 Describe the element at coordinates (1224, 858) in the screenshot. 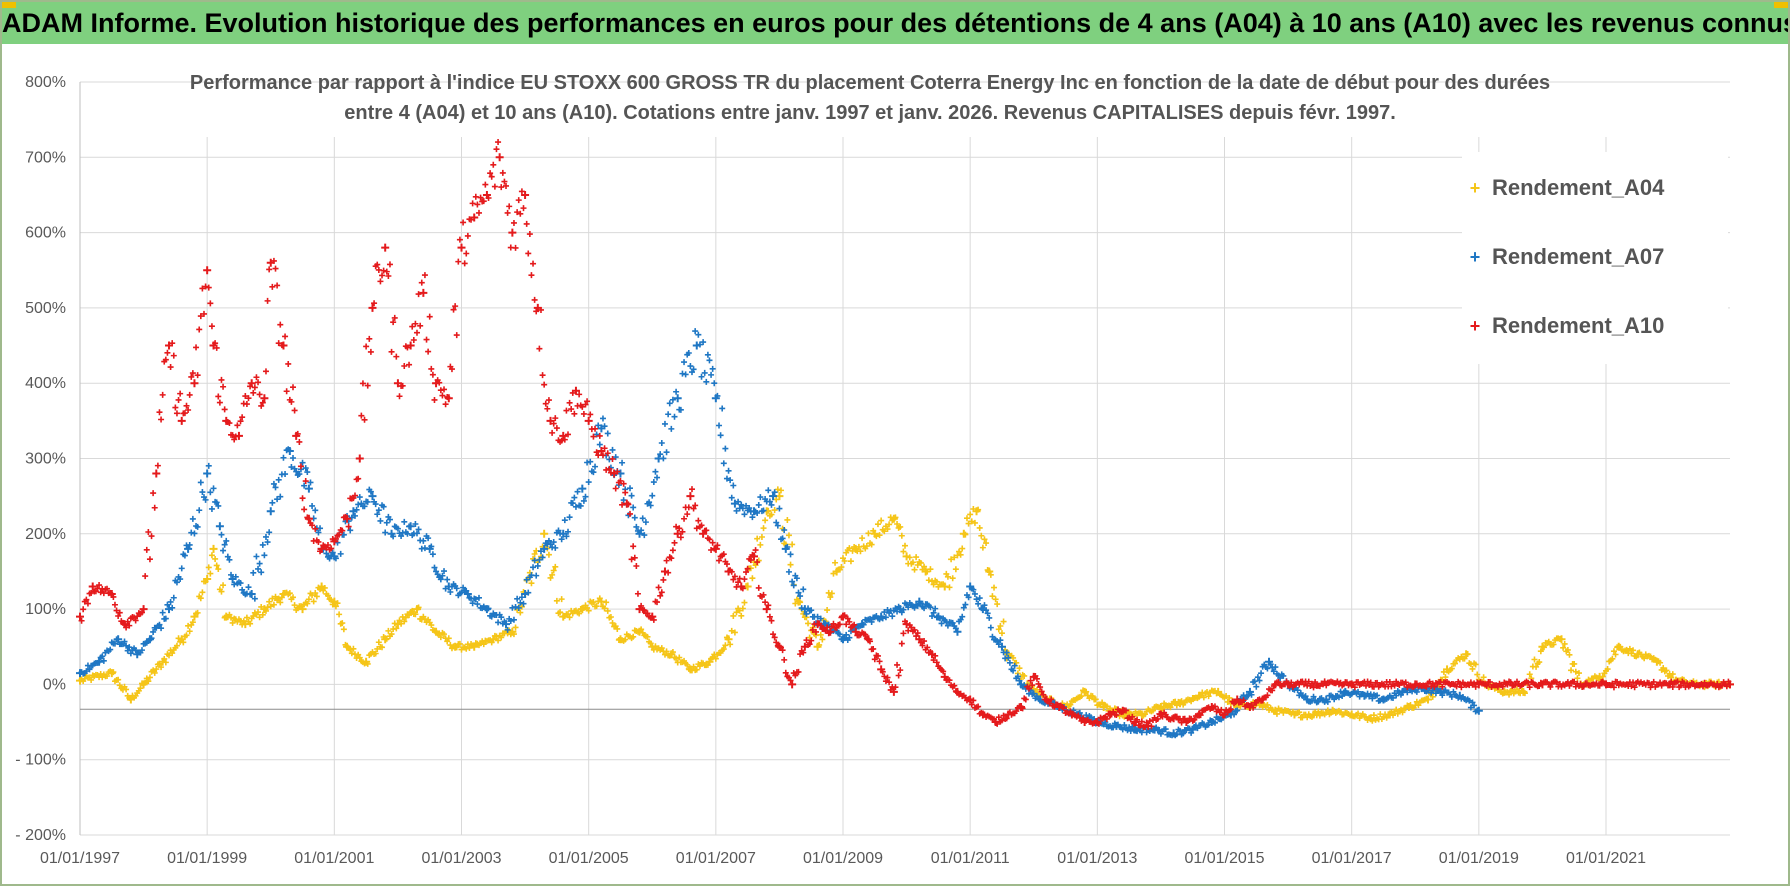

I see `x-tick-label: 01/01/2015` at that location.